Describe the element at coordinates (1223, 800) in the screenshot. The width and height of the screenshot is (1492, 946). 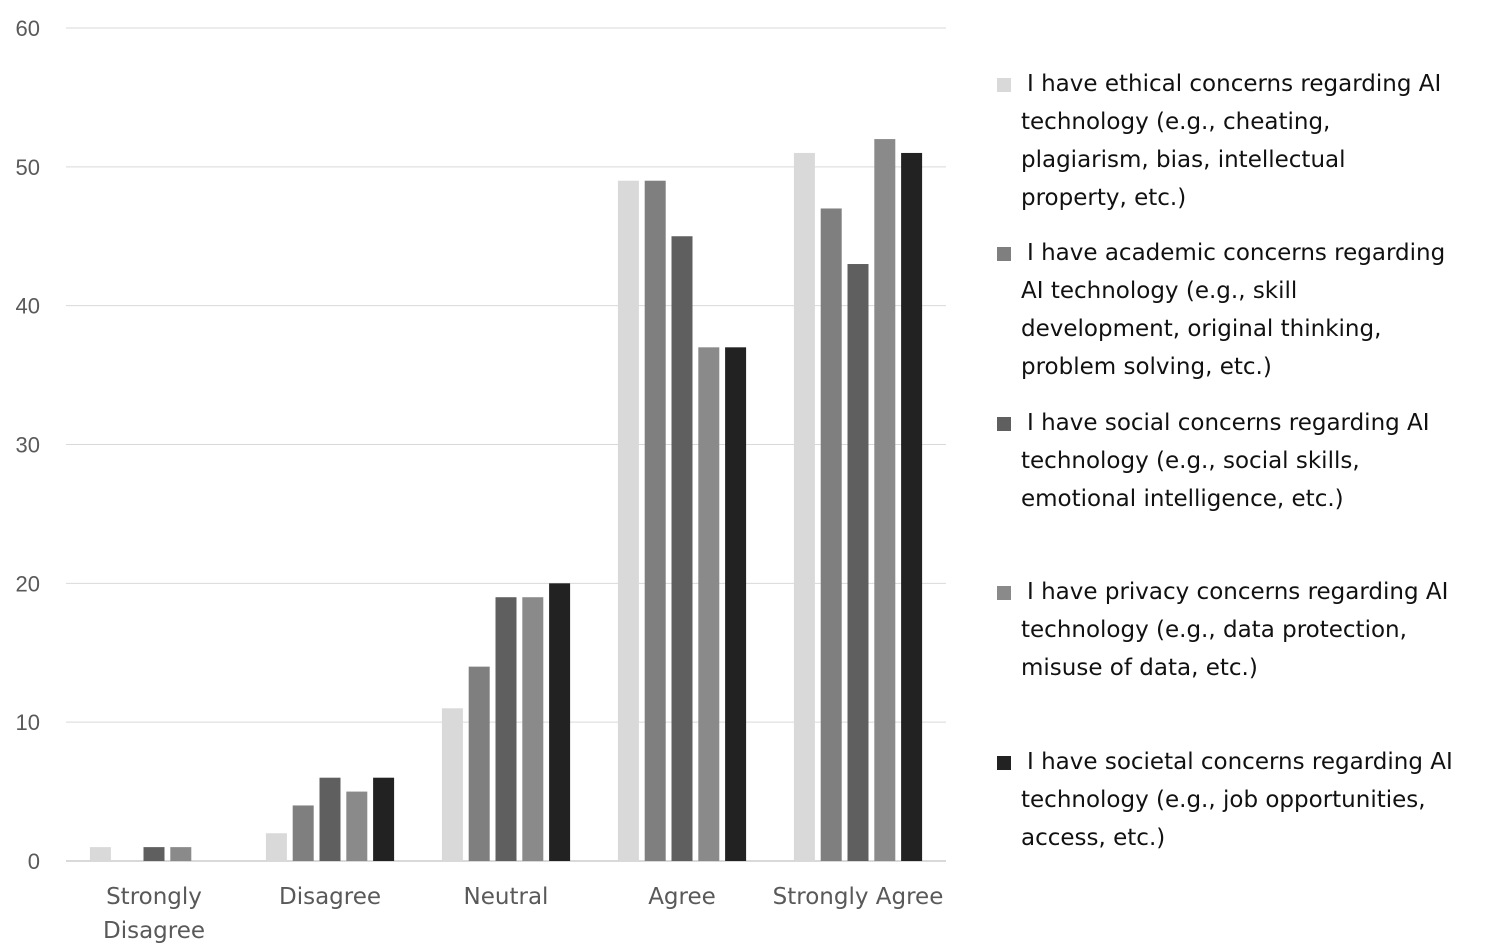
I see `legend-label: technology (e.g., job opportunities,` at that location.